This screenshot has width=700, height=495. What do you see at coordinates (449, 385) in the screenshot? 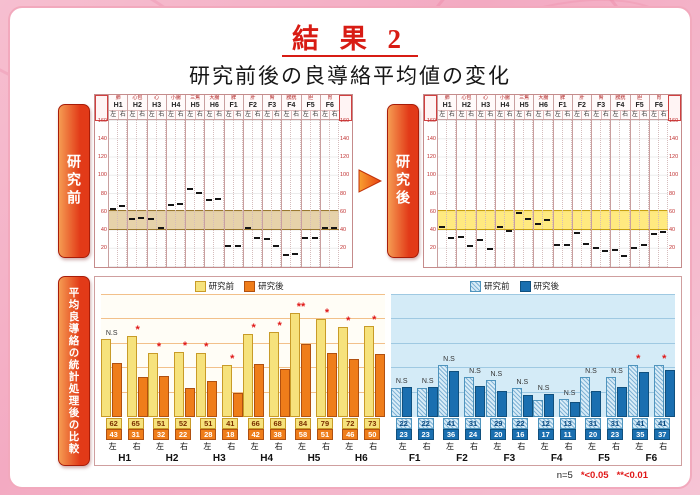
I see `bar-pair-F2-left: N.S` at bounding box center [449, 385].